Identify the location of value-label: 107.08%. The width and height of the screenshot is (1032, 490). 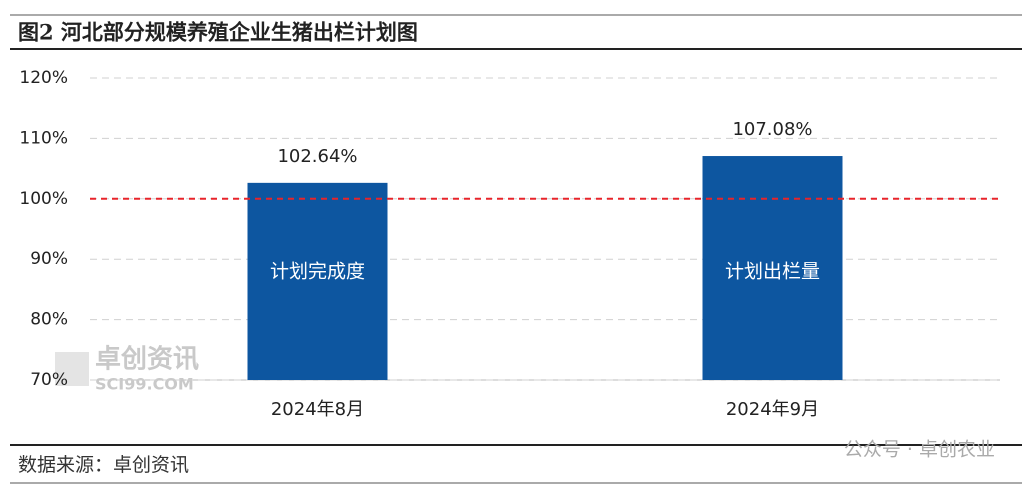
(772, 129).